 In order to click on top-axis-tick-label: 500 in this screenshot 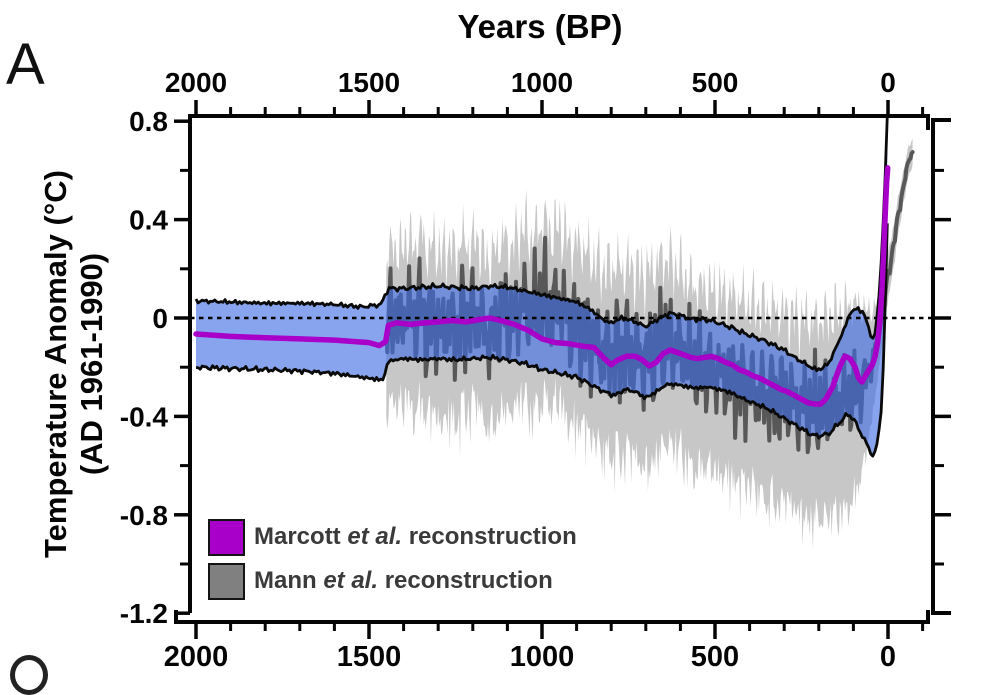, I will do `click(715, 82)`.